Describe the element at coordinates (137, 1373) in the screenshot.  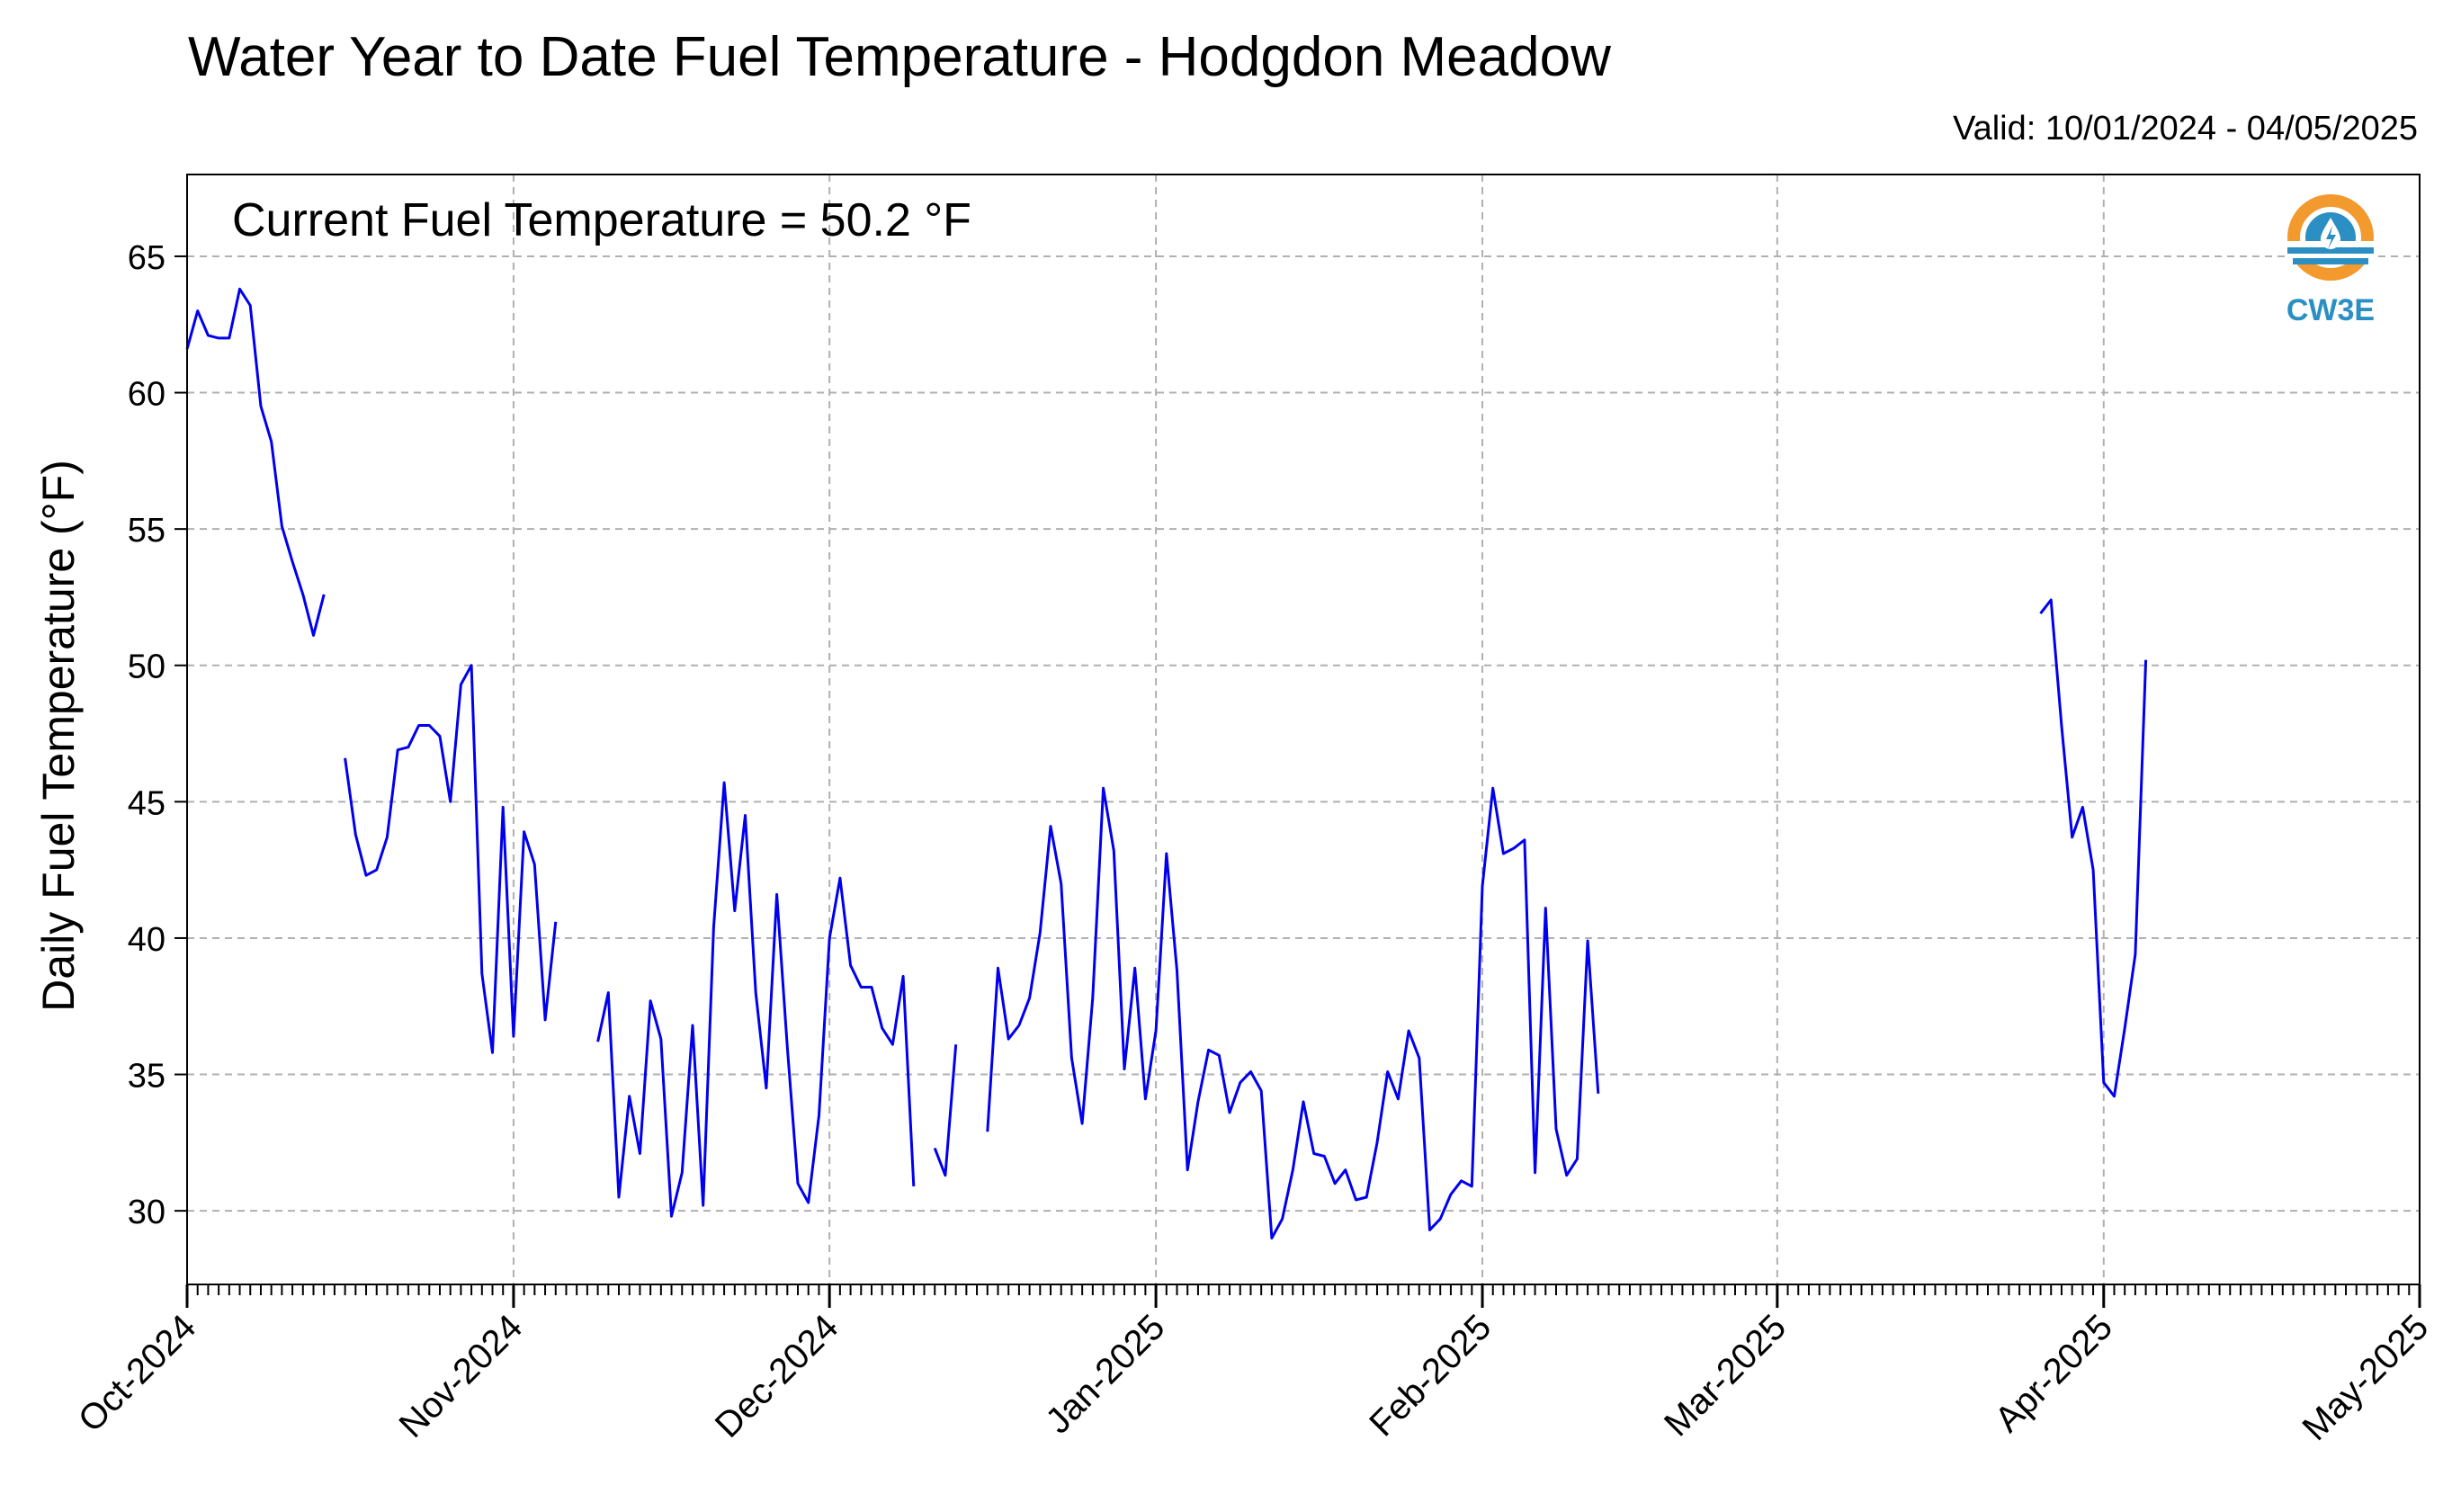
I see `x-tick-label: Oct-2024` at that location.